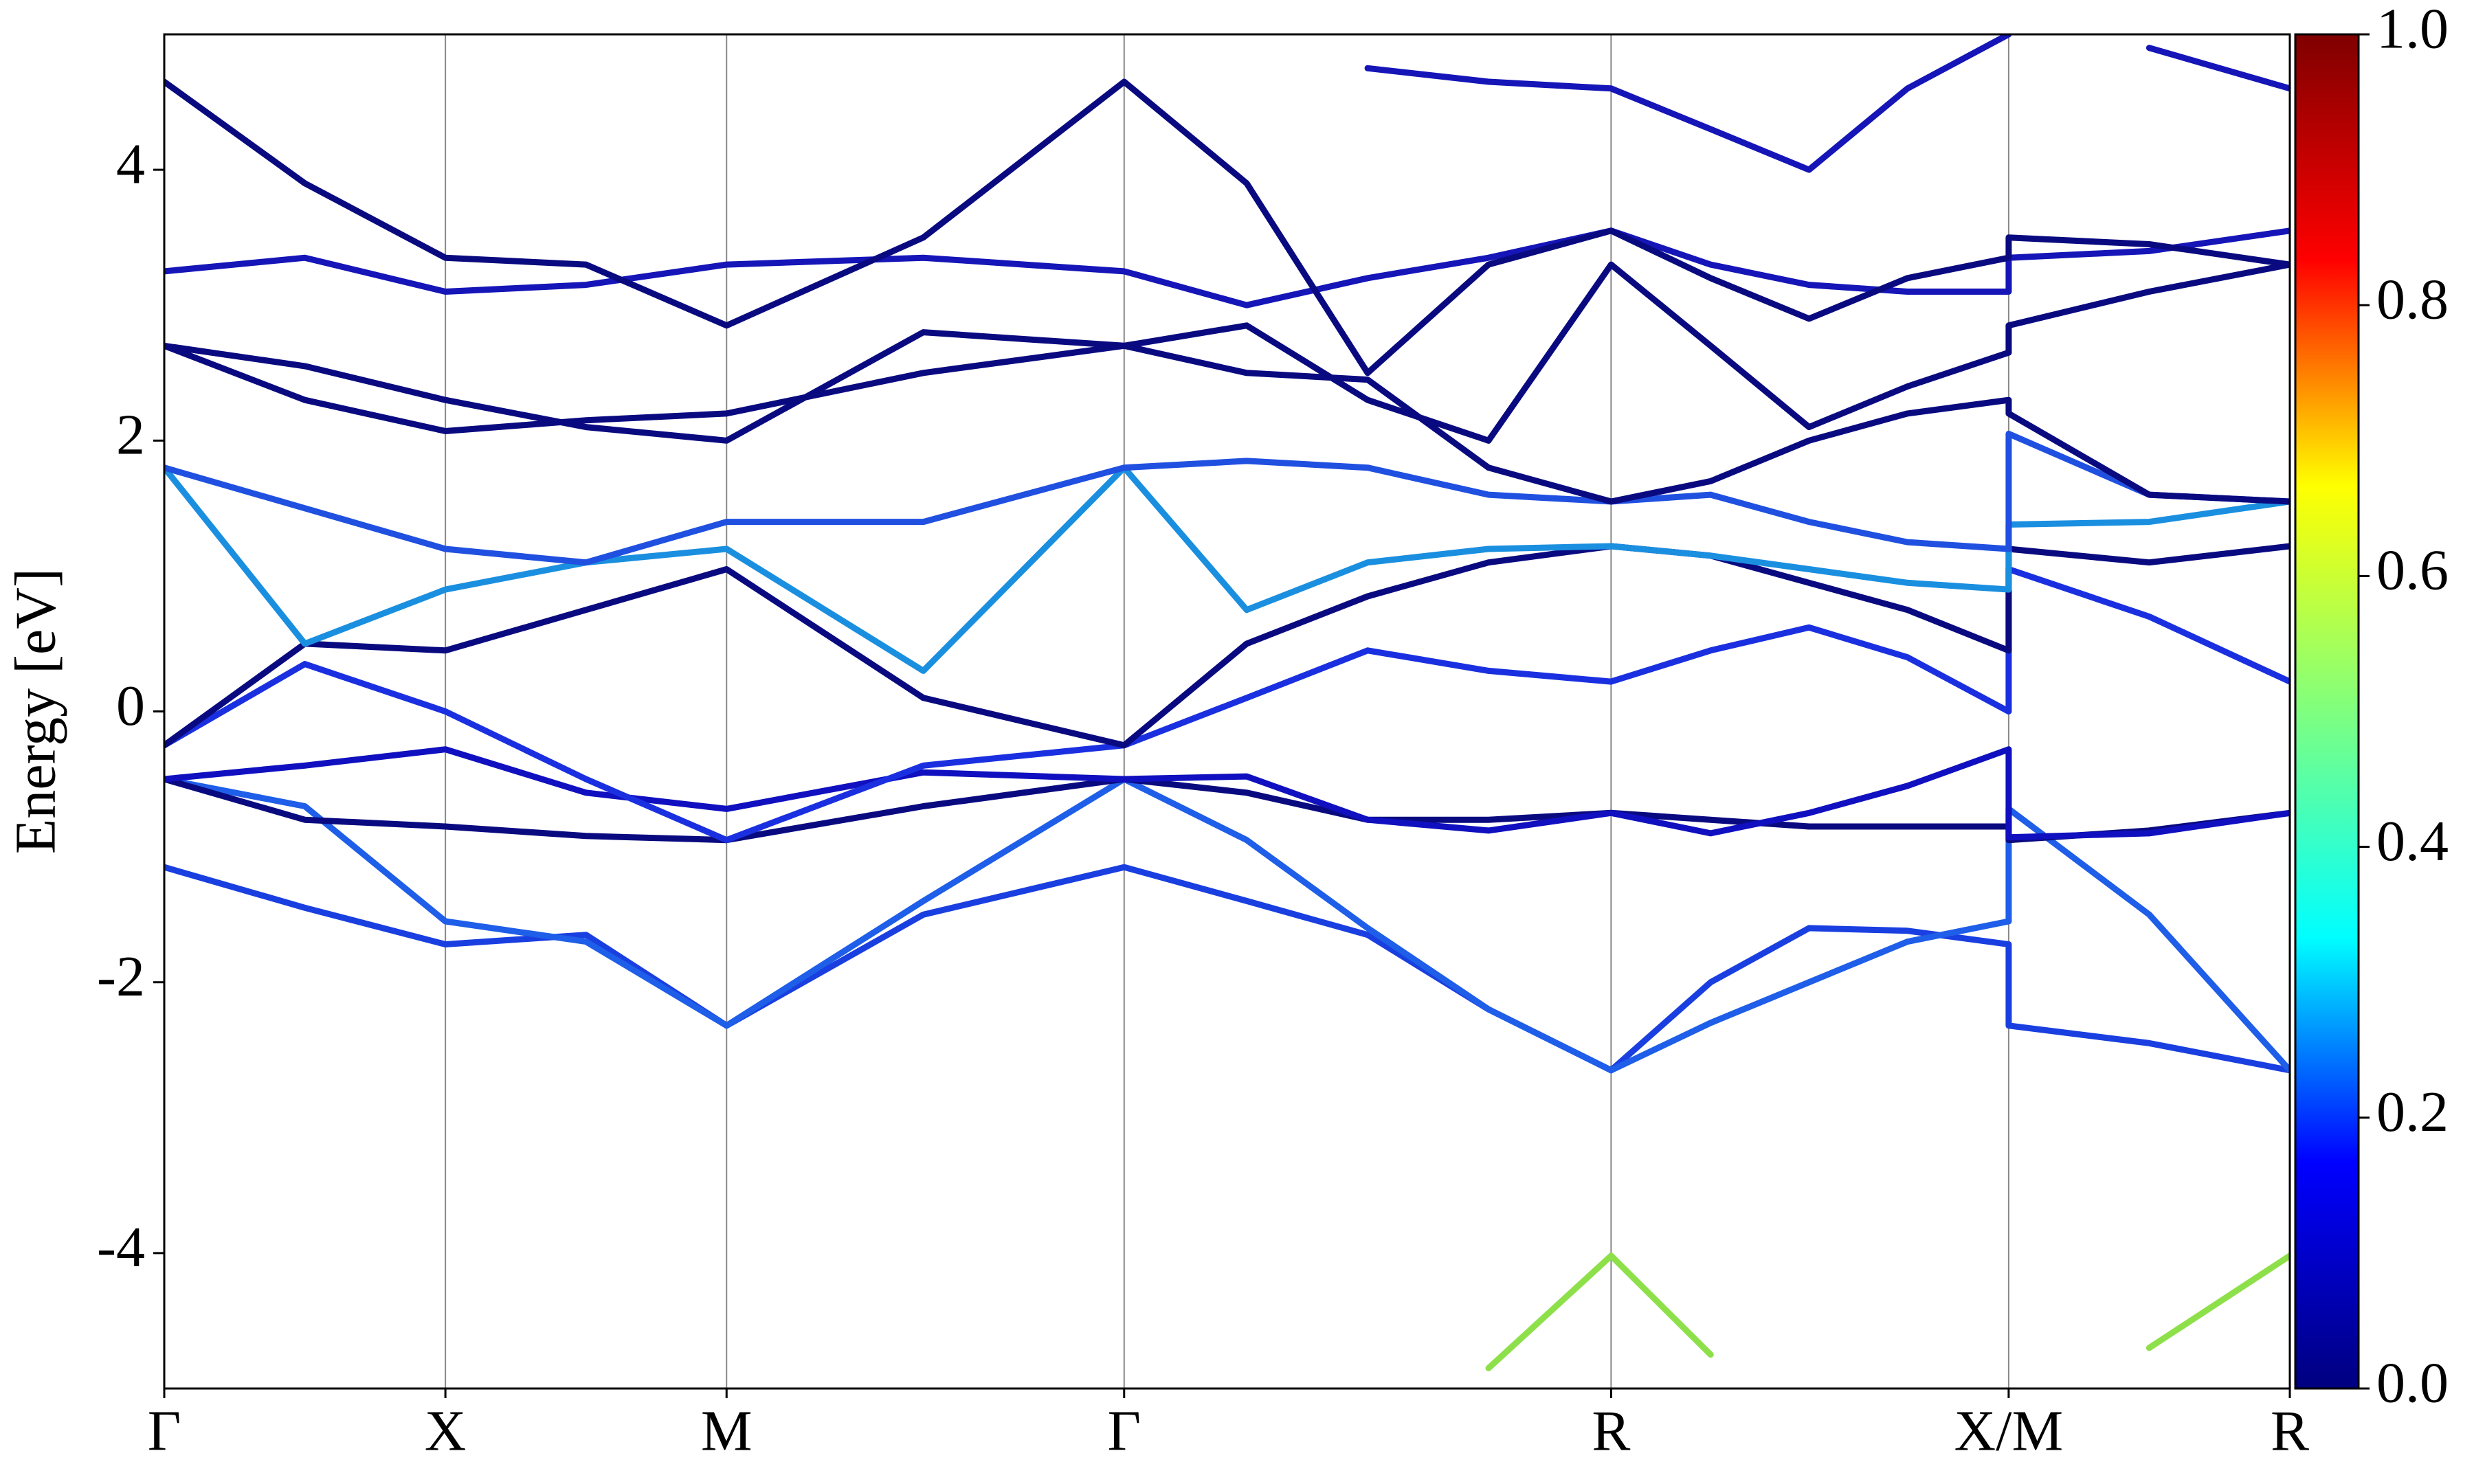 Image resolution: width=2474 pixels, height=1484 pixels. What do you see at coordinates (121, 977) in the screenshot?
I see `y-tick-label: -2` at bounding box center [121, 977].